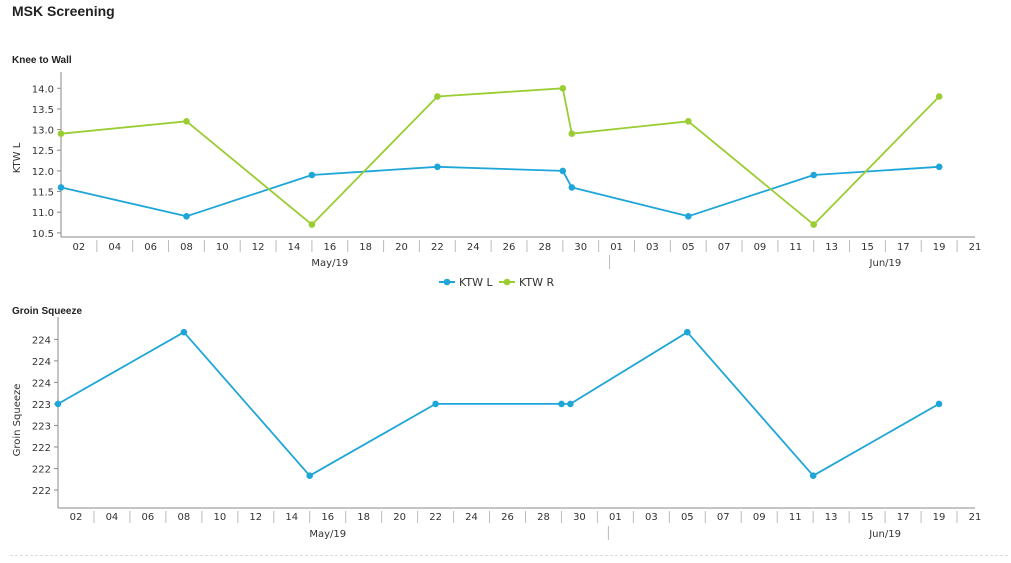  What do you see at coordinates (43, 213) in the screenshot?
I see `y-tick-label: 11.0` at bounding box center [43, 213].